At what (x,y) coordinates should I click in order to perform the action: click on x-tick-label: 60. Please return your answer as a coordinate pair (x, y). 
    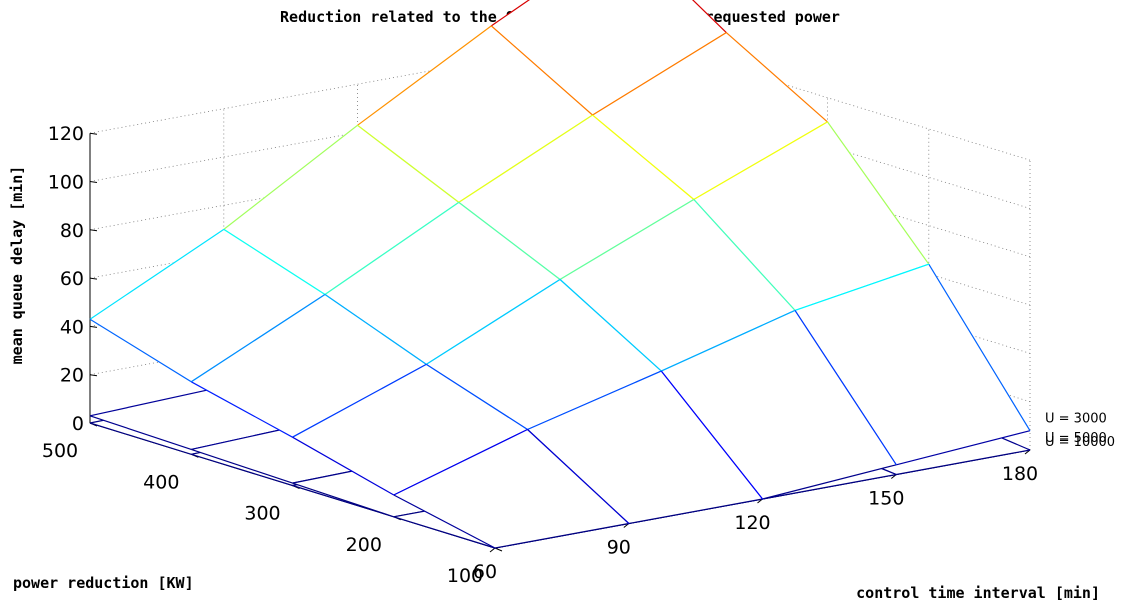
    Looking at the image, I should click on (485, 572).